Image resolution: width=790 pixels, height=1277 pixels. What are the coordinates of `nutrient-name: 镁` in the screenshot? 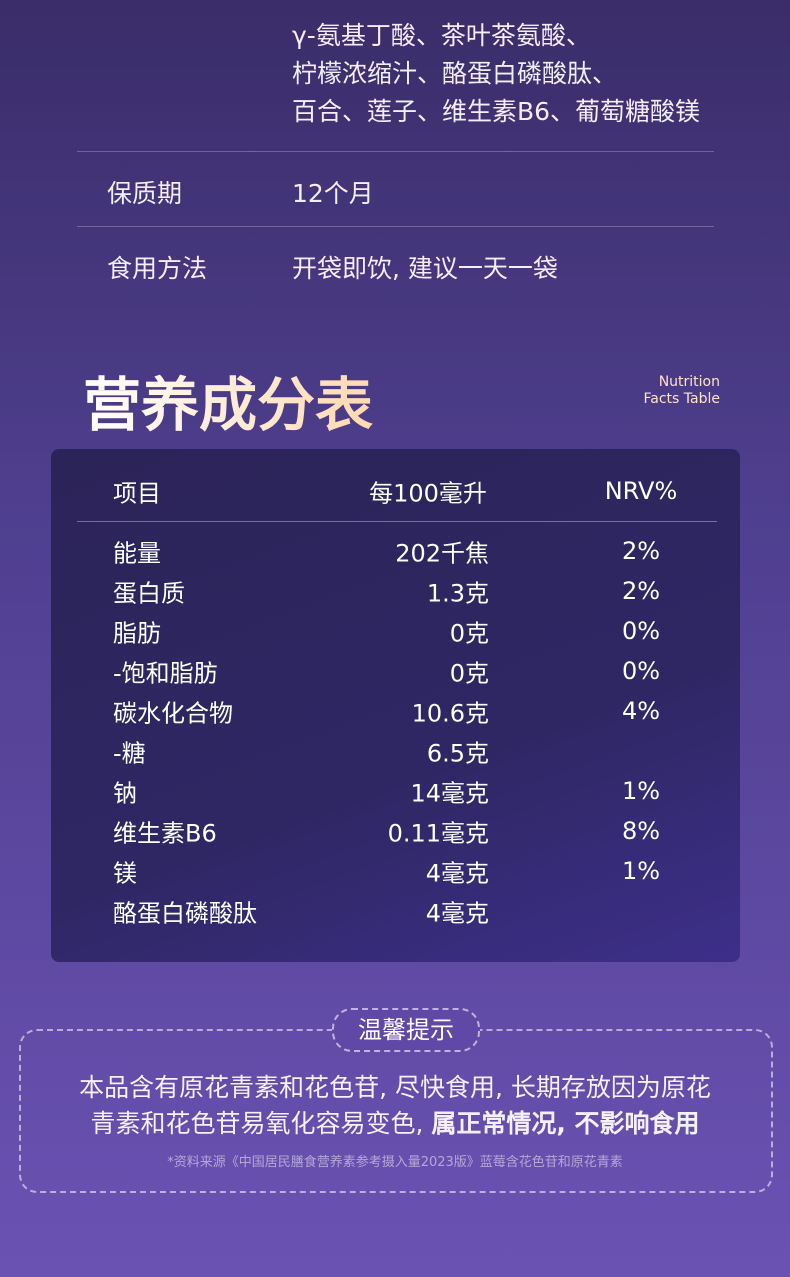 It's located at (125, 873).